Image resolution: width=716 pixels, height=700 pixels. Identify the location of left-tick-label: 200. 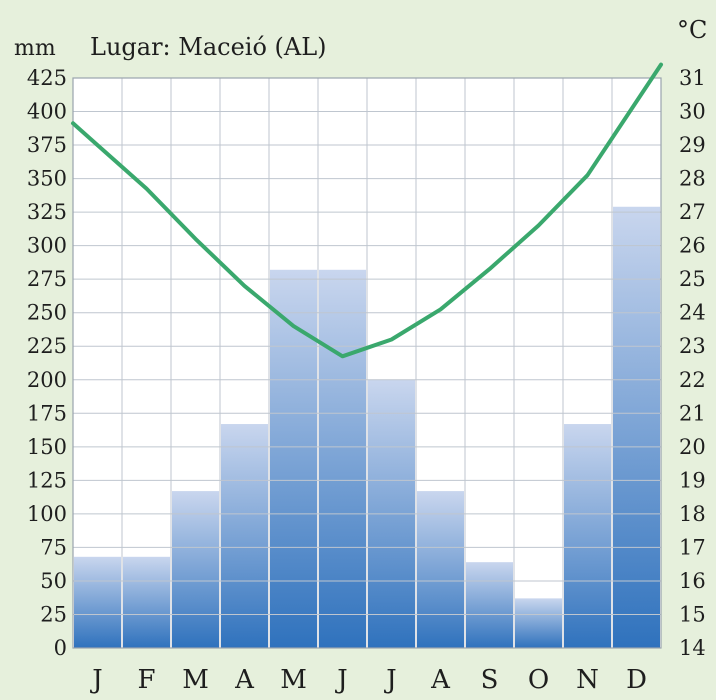
(47, 380).